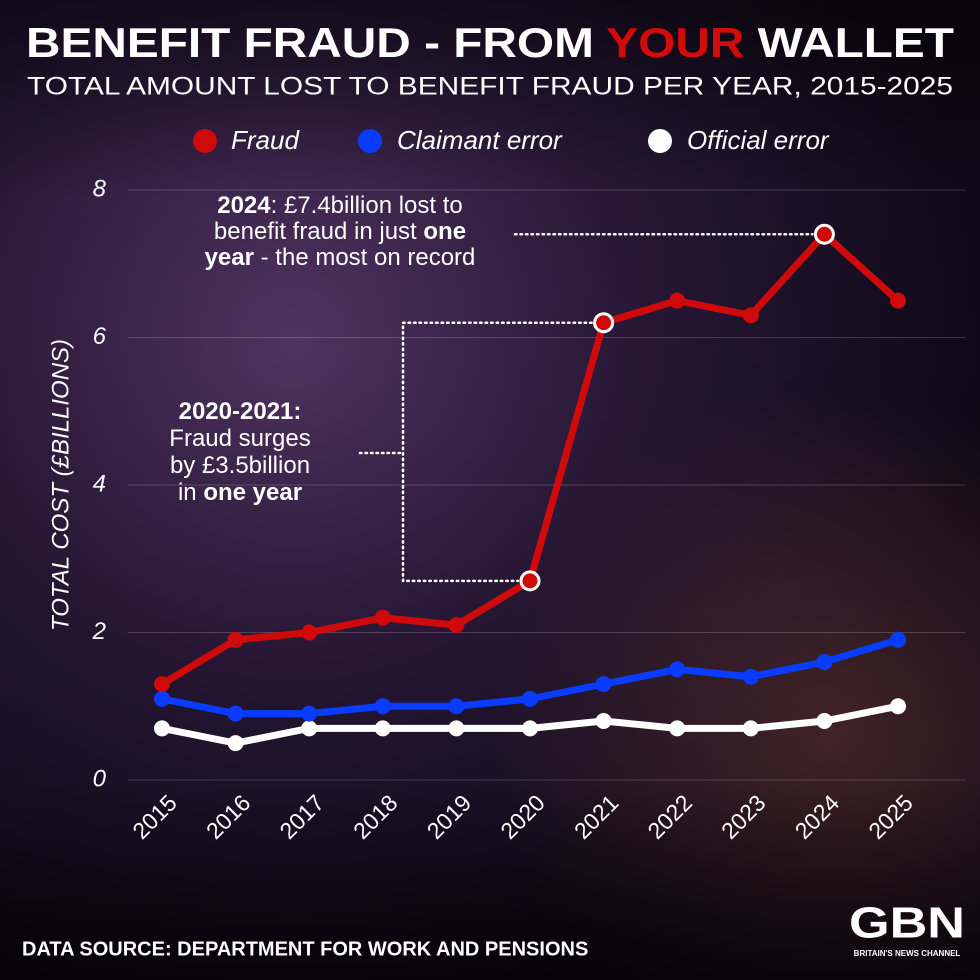 The height and width of the screenshot is (980, 980). Describe the element at coordinates (907, 923) in the screenshot. I see `logo: GBN` at that location.